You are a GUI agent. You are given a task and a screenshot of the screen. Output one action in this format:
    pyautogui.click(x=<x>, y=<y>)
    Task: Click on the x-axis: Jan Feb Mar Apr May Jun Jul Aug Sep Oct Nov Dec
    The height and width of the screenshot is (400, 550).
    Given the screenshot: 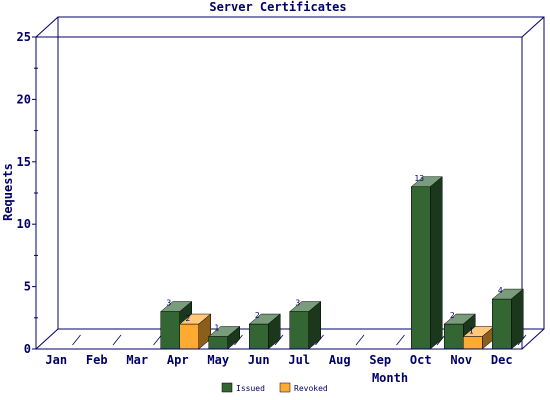 What is the action you would take?
    pyautogui.click(x=286, y=350)
    